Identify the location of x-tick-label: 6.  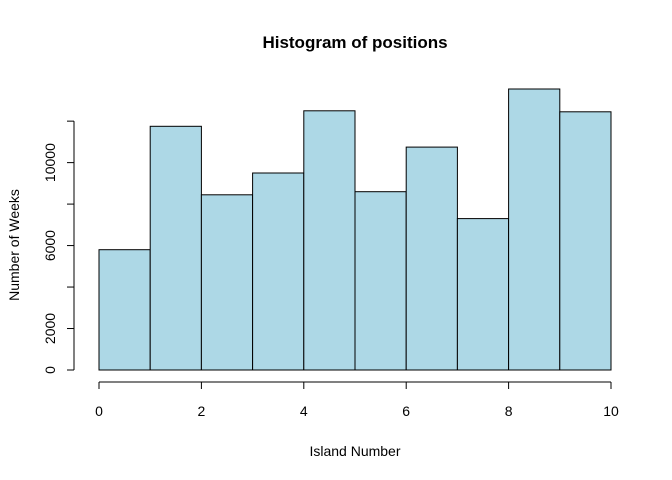
(406, 411).